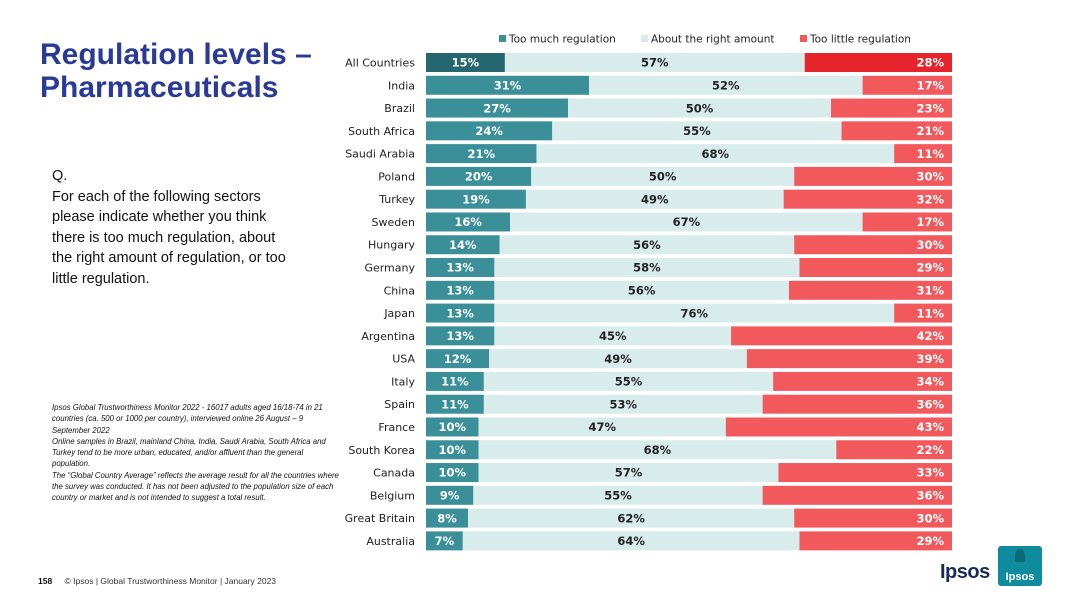 This screenshot has height=607, width=1080. Describe the element at coordinates (618, 496) in the screenshot. I see `data-label-about-the-right-amount-belgium: 55%` at that location.